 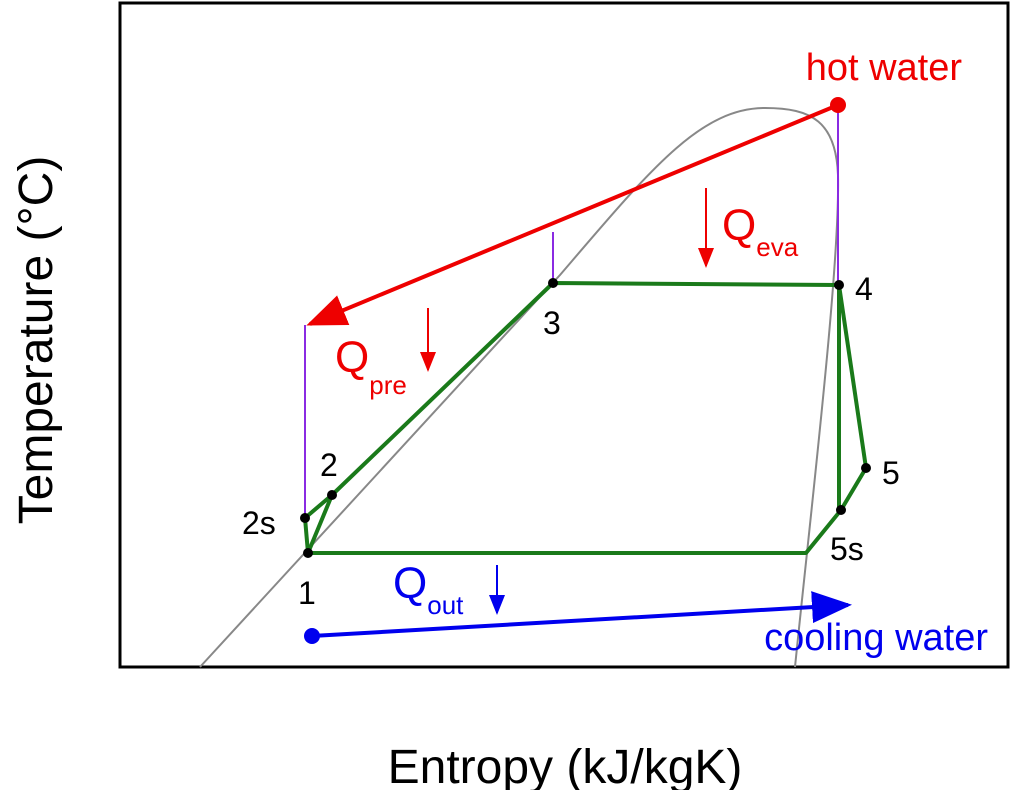 I want to click on point-label: 2s, so click(x=259, y=523).